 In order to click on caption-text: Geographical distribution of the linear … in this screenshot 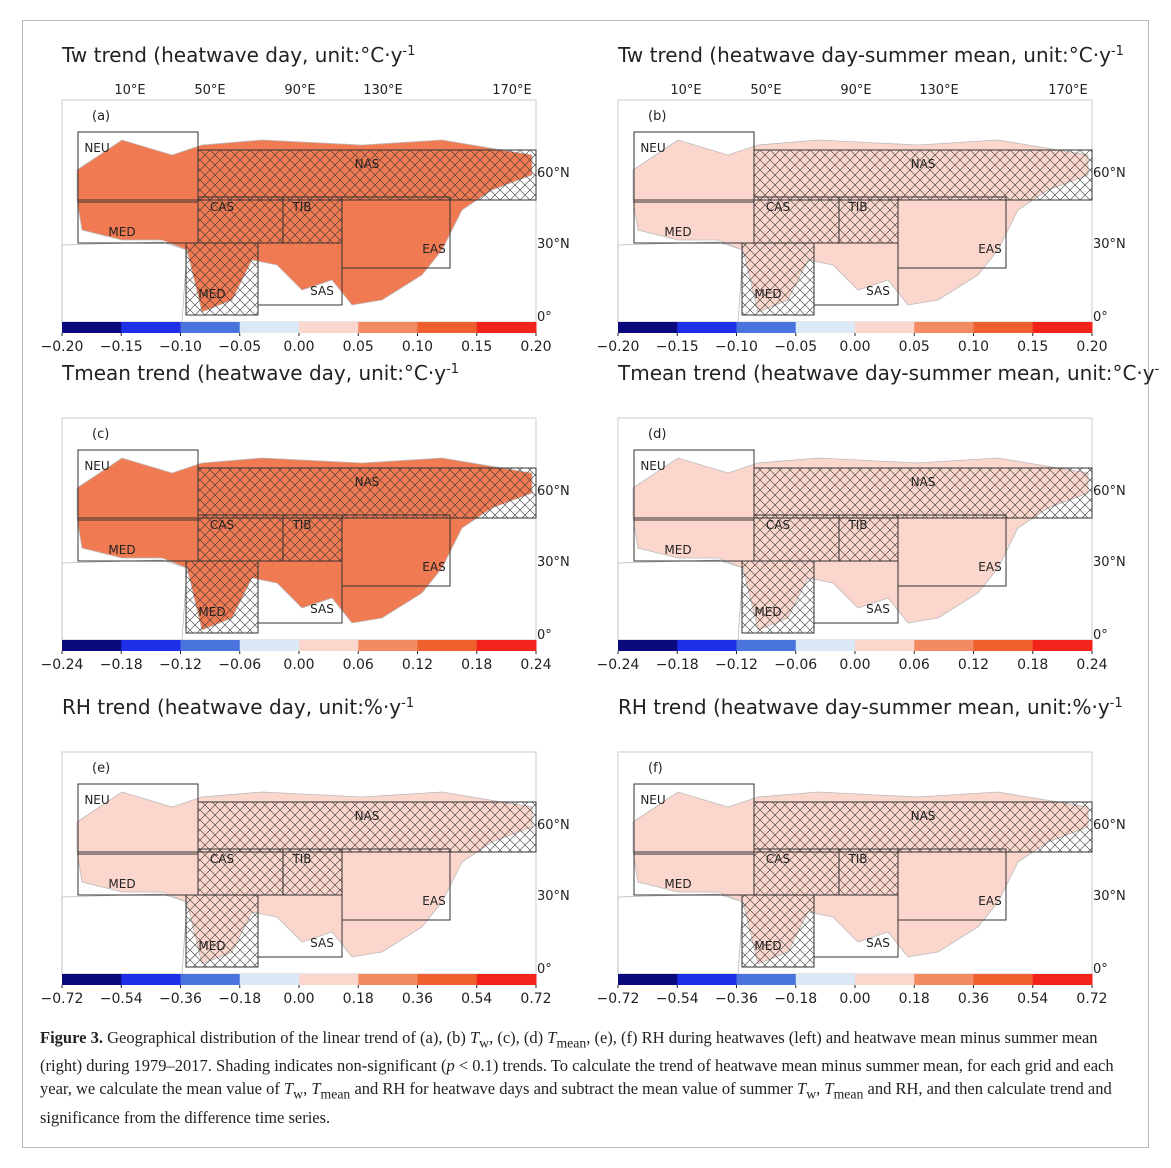, I will do `click(286, 1037)`.